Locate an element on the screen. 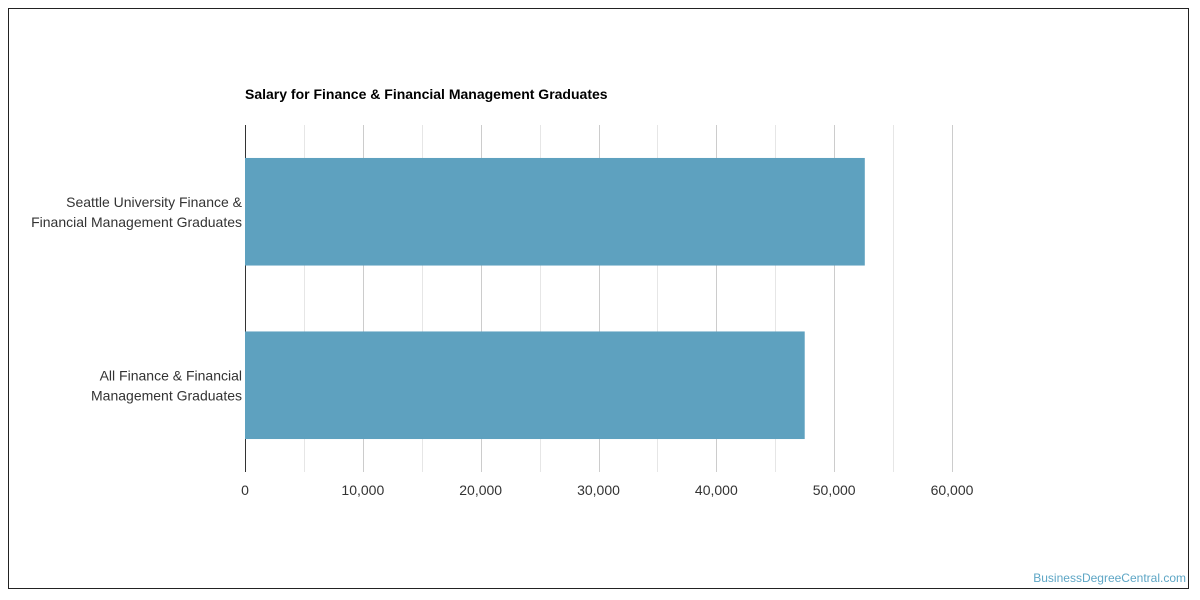 The width and height of the screenshot is (1200, 600). x-tick-label: 0 is located at coordinates (245, 490).